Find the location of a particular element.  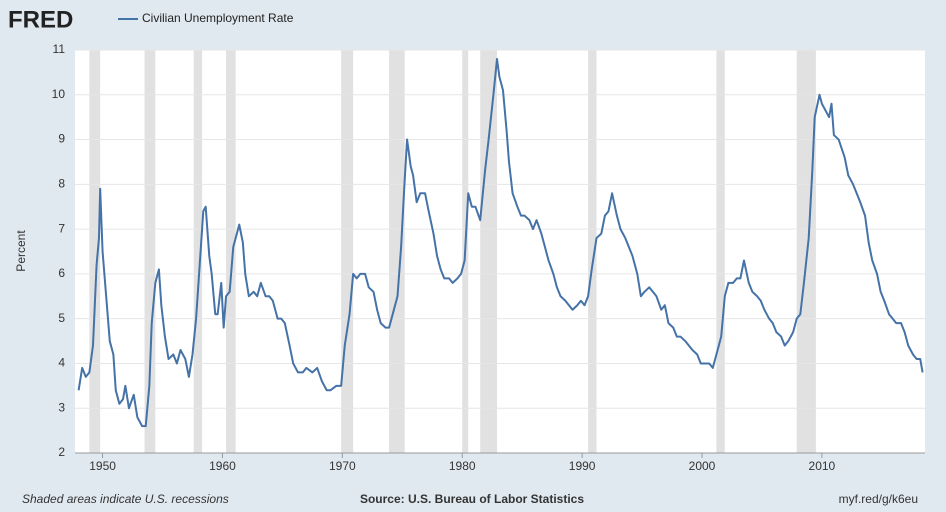

y-tick-label: 3 is located at coordinates (61, 407).